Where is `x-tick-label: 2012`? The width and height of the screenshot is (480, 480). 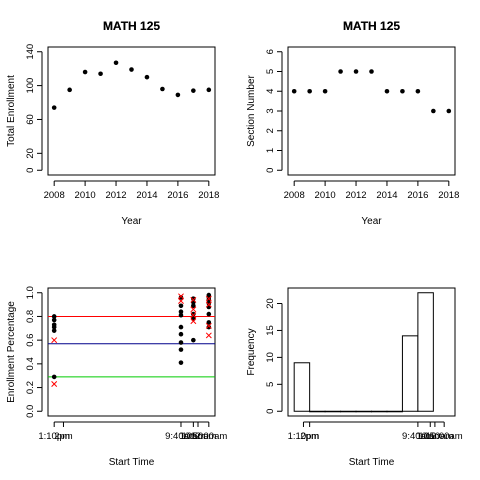 x-tick-label: 2012 is located at coordinates (355, 195).